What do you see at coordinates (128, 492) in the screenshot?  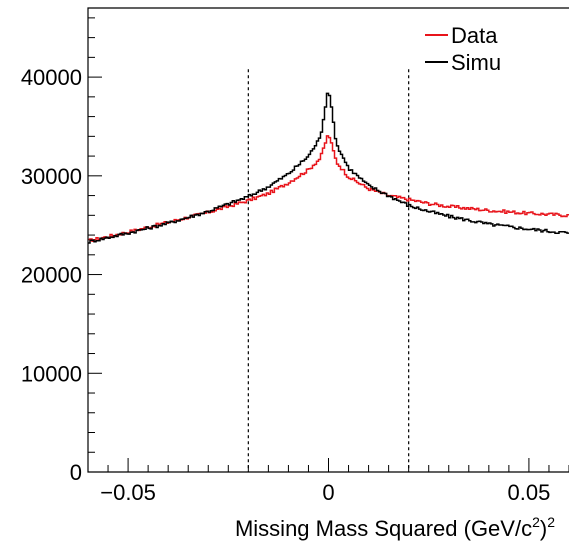 I see `x-tick-label: −0.05` at bounding box center [128, 492].